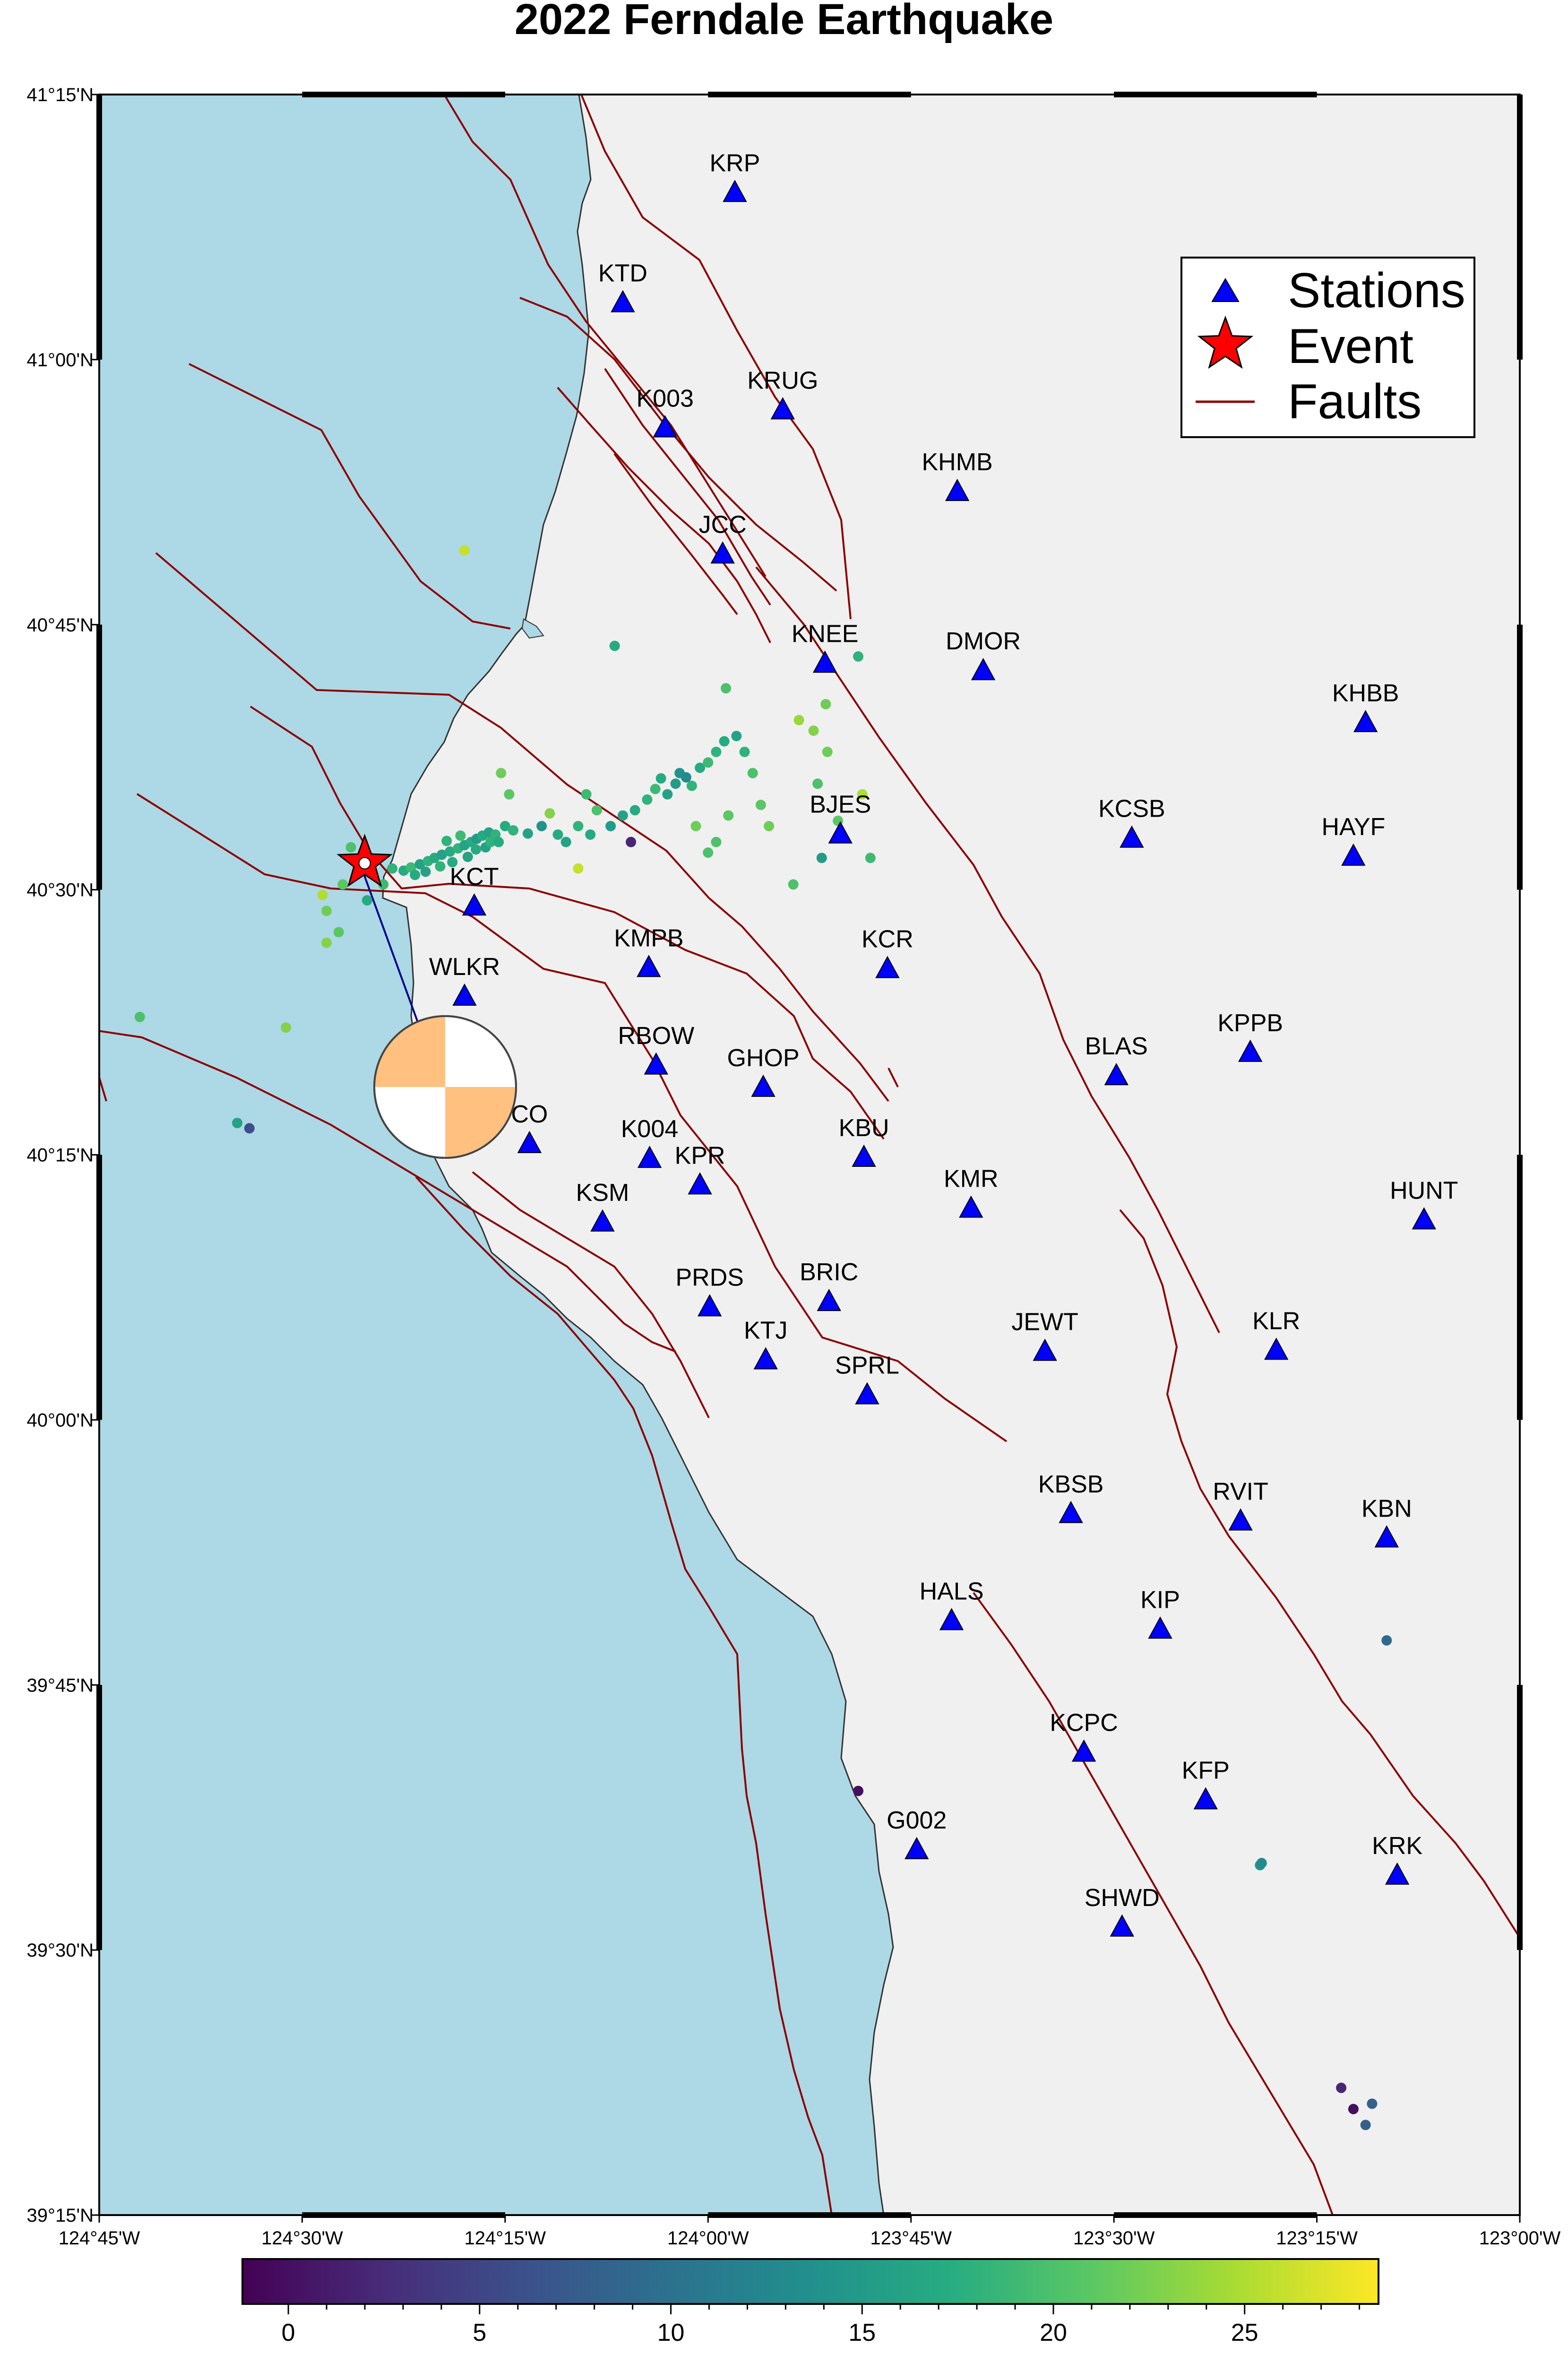 This screenshot has height=2363, width=1568. Describe the element at coordinates (917, 1820) in the screenshot. I see `station-label: G002` at that location.